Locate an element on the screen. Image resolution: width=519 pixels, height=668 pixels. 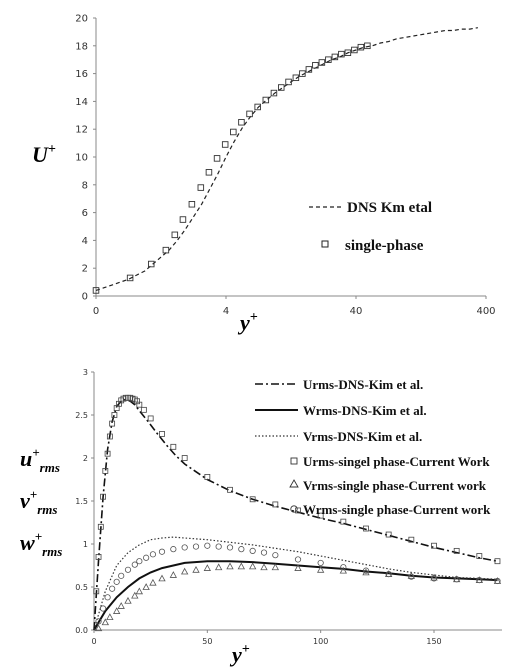
legend-dns-km-label: DNS Km etal is located at coordinates (389, 208).